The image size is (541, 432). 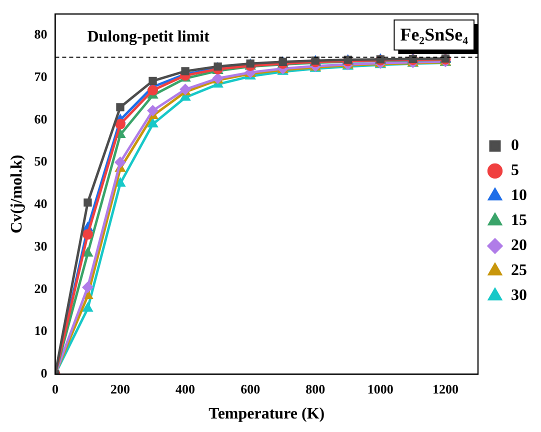 I want to click on legend-label: 5, so click(x=515, y=171).